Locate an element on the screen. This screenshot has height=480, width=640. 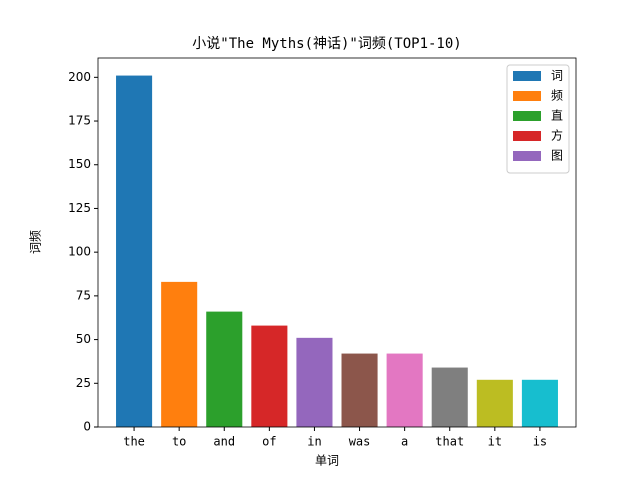
y-tick-label: 150 is located at coordinates (79, 164).